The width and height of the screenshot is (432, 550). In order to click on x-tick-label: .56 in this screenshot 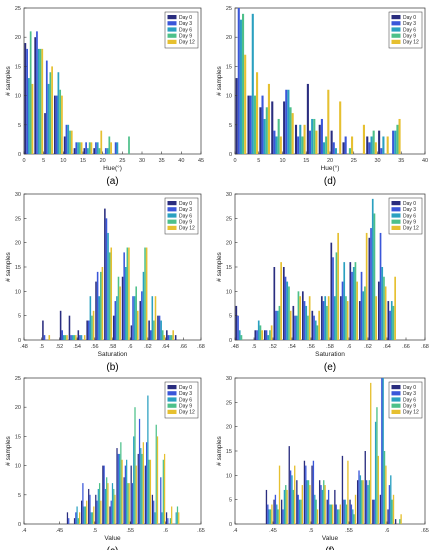, I will do `click(95, 347)`.